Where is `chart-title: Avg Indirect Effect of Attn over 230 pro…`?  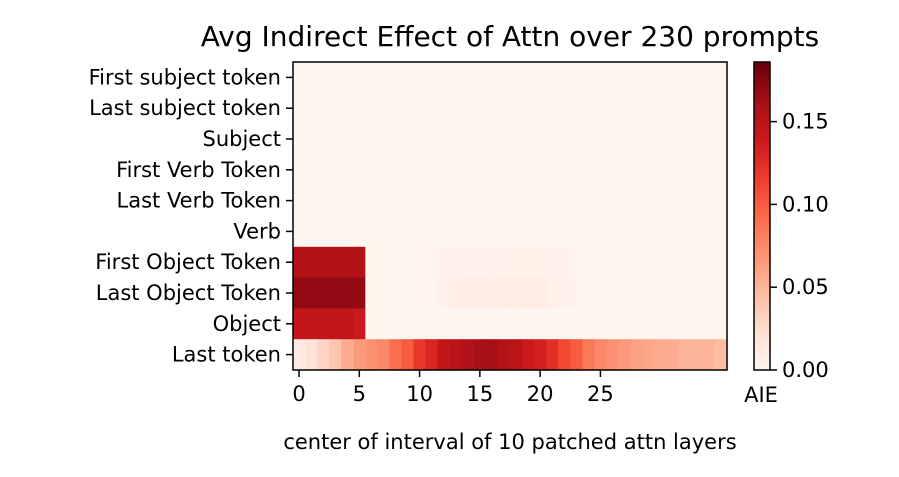
chart-title: Avg Indirect Effect of Attn over 230 pro… is located at coordinates (510, 36).